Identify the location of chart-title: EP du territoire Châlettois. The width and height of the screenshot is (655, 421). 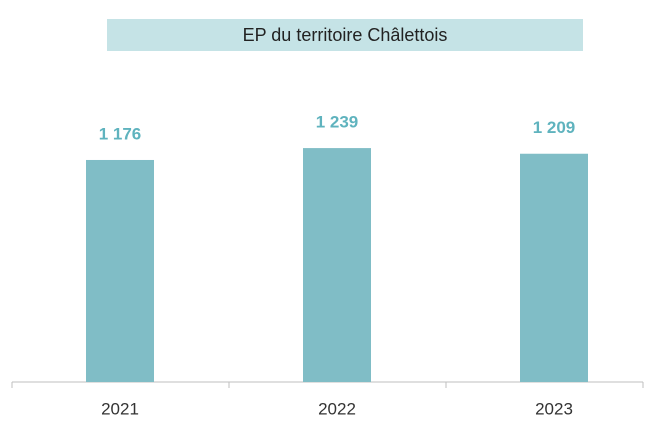
(345, 35).